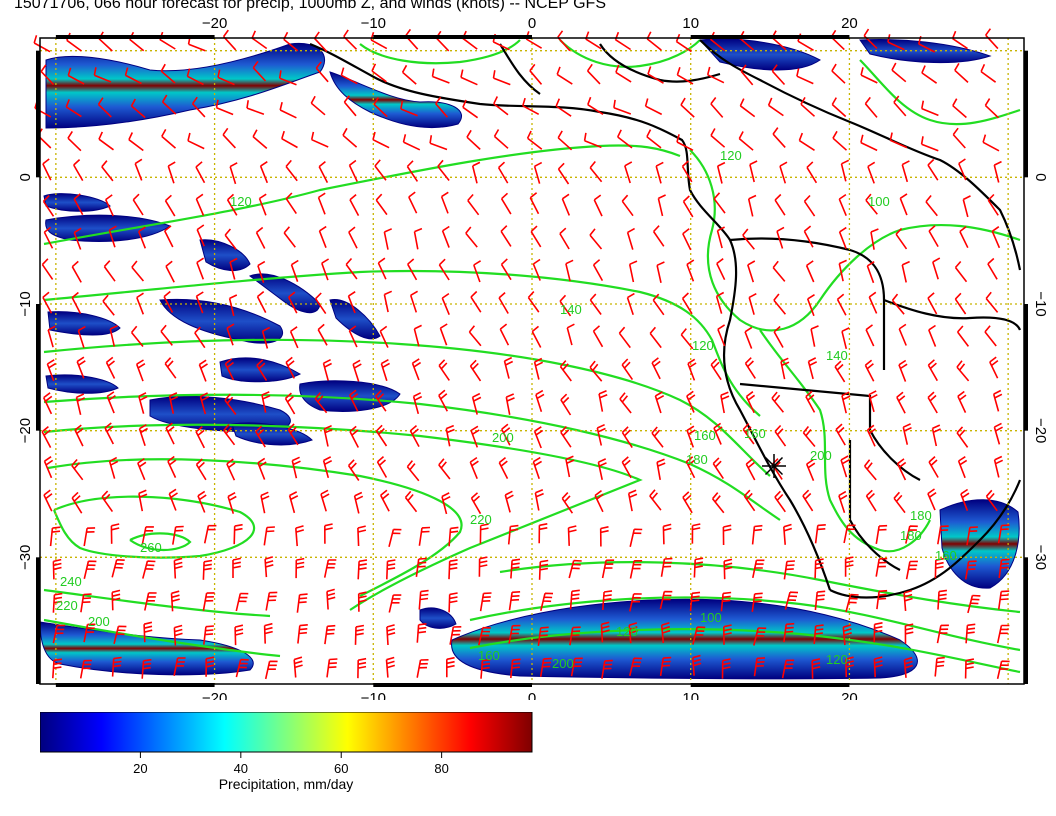 The image size is (1056, 816). What do you see at coordinates (291, 764) in the screenshot?
I see `colorbar-ticks: 20 40 60 80` at bounding box center [291, 764].